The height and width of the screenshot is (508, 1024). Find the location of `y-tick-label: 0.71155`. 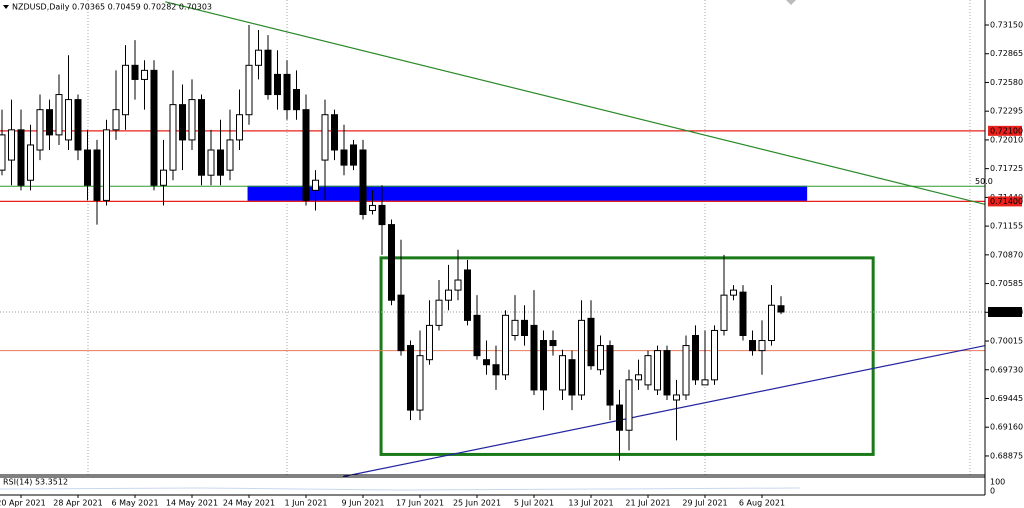

y-tick-label: 0.71155 is located at coordinates (1006, 226).